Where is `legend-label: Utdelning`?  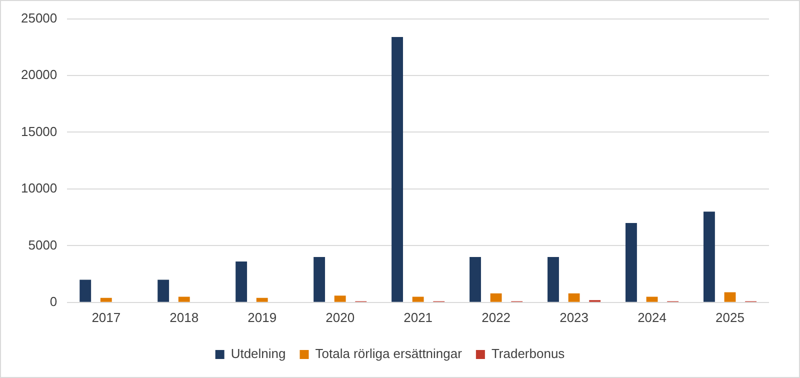 legend-label: Utdelning is located at coordinates (258, 354).